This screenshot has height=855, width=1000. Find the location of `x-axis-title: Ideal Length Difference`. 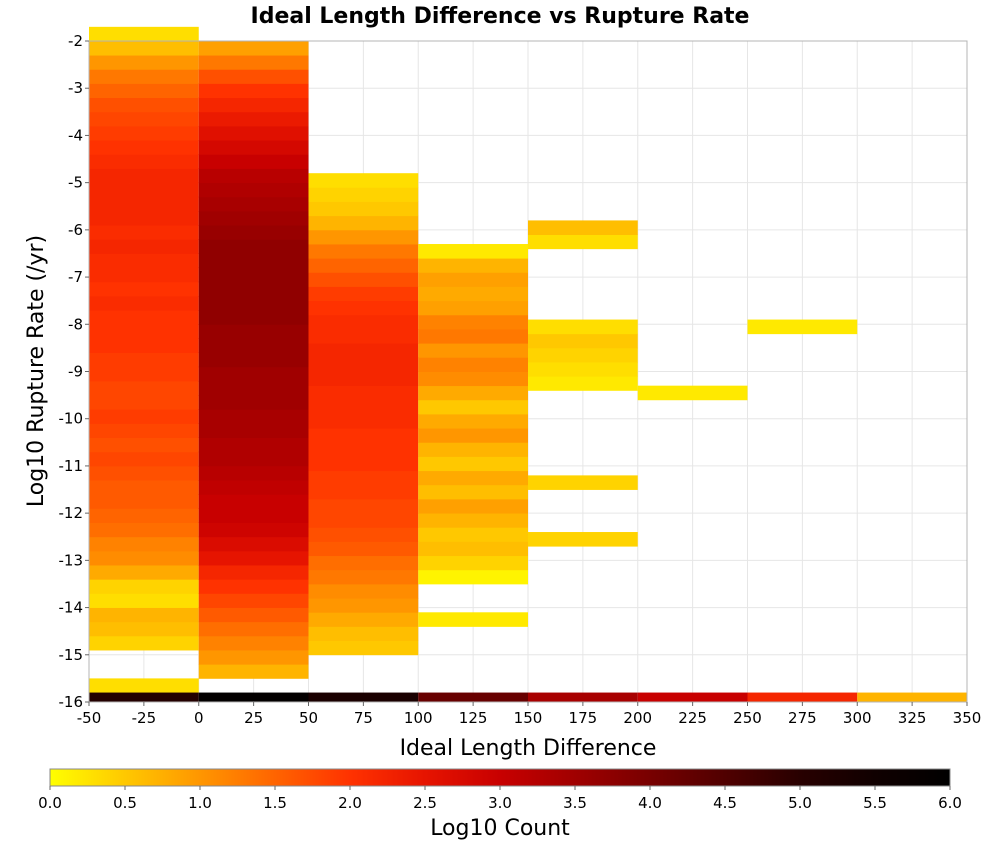

x-axis-title: Ideal Length Difference is located at coordinates (528, 748).